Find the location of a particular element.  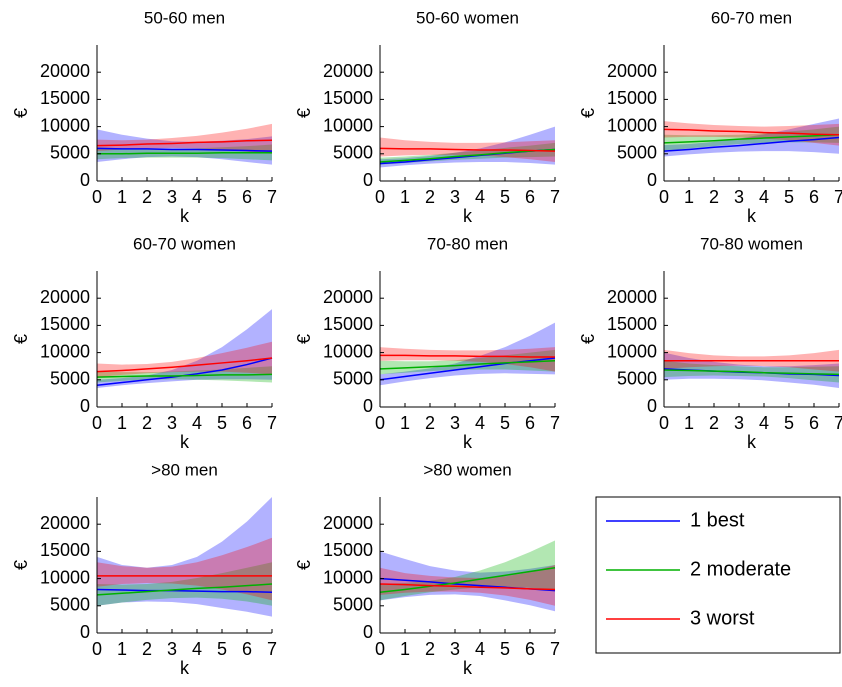

subplot-title: 70-80 women is located at coordinates (751, 243).